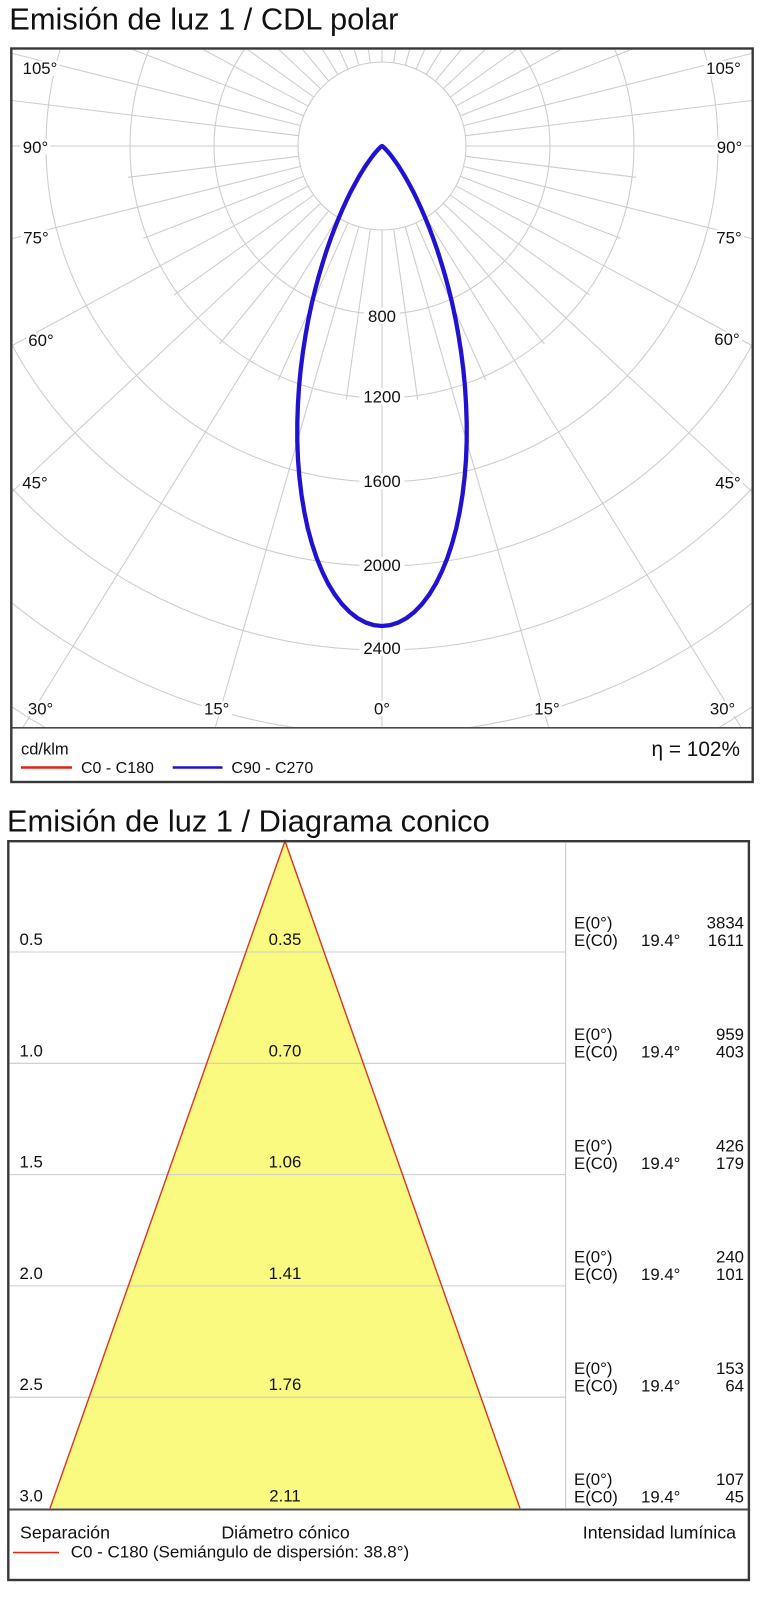  I want to click on svg-text: Diámetro cónico, so click(285, 1532).